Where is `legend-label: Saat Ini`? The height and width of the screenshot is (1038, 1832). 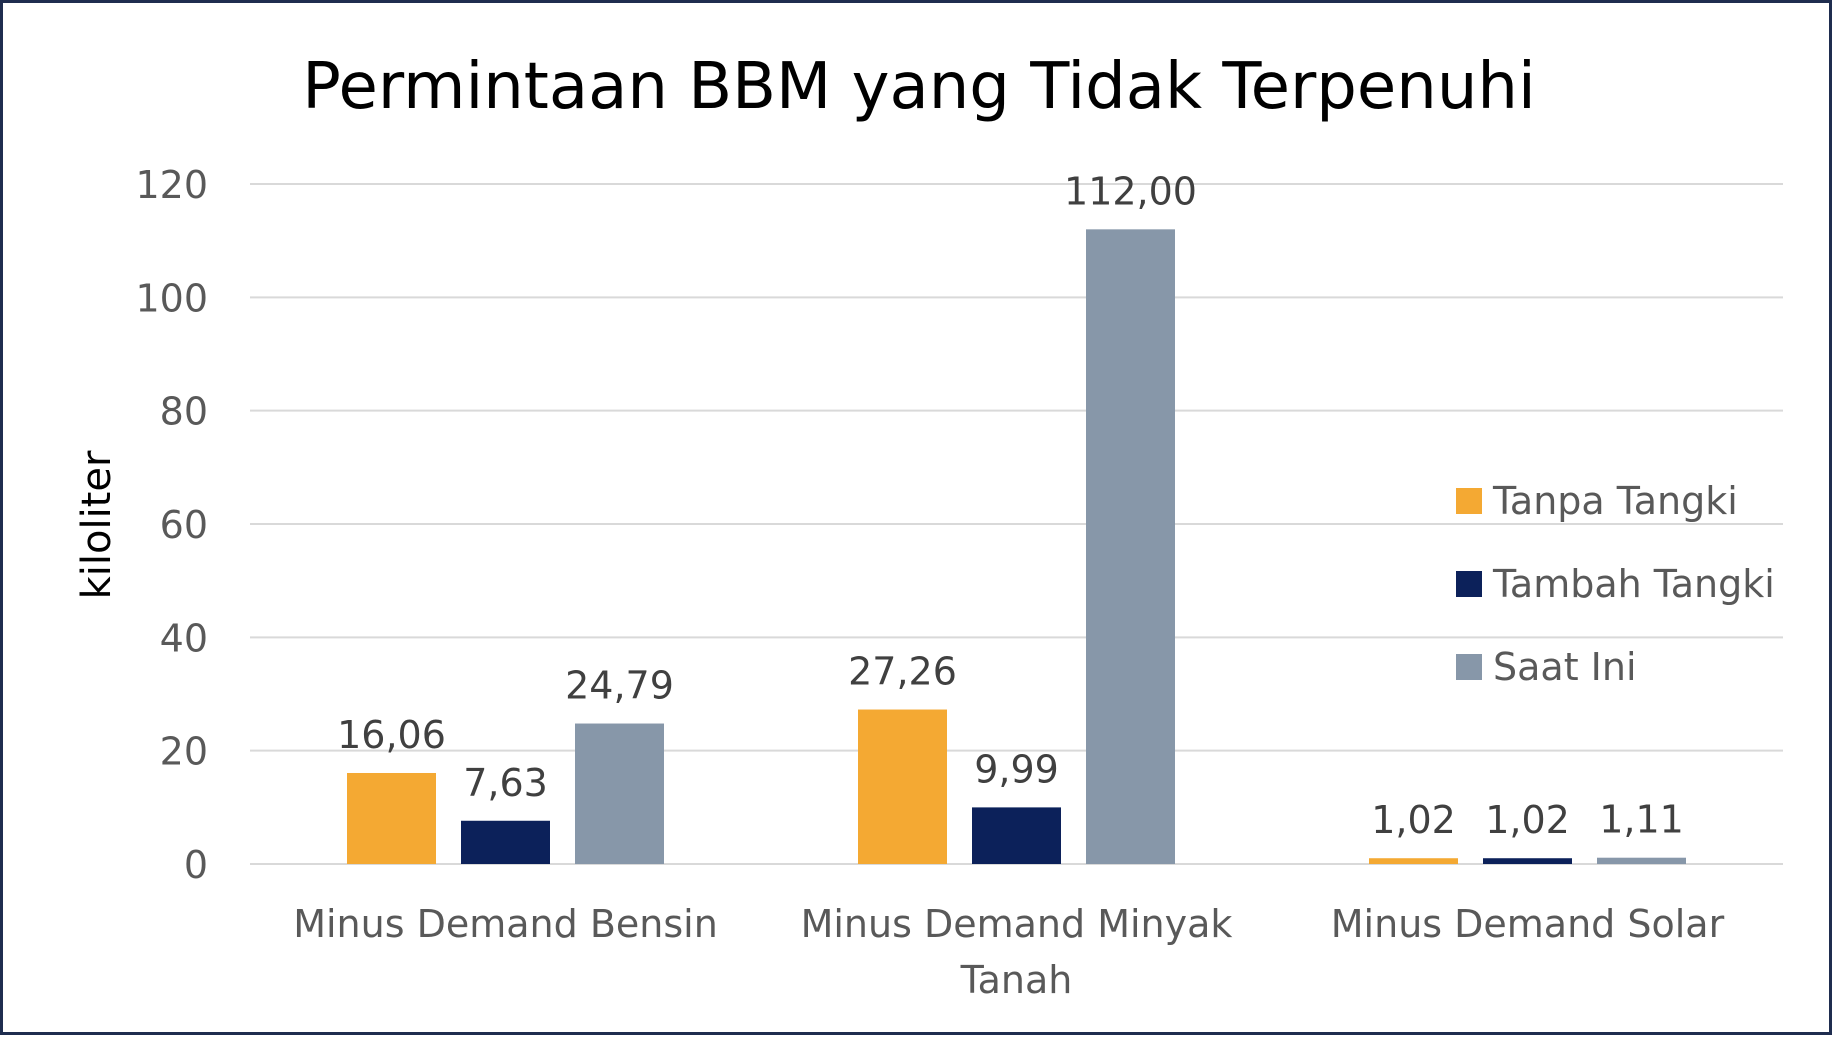 legend-label: Saat Ini is located at coordinates (1565, 667).